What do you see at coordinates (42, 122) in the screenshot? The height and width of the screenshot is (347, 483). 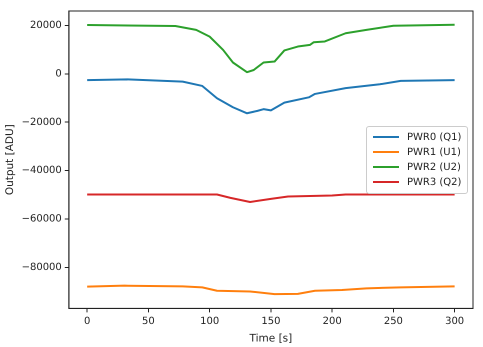 I see `y-tick-label: −20000` at bounding box center [42, 122].